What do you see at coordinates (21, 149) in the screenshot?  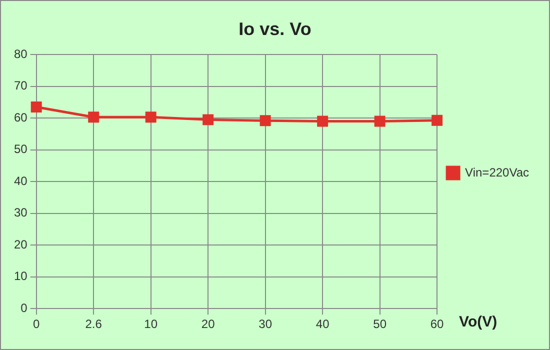 I see `y-tick-label: 50` at bounding box center [21, 149].